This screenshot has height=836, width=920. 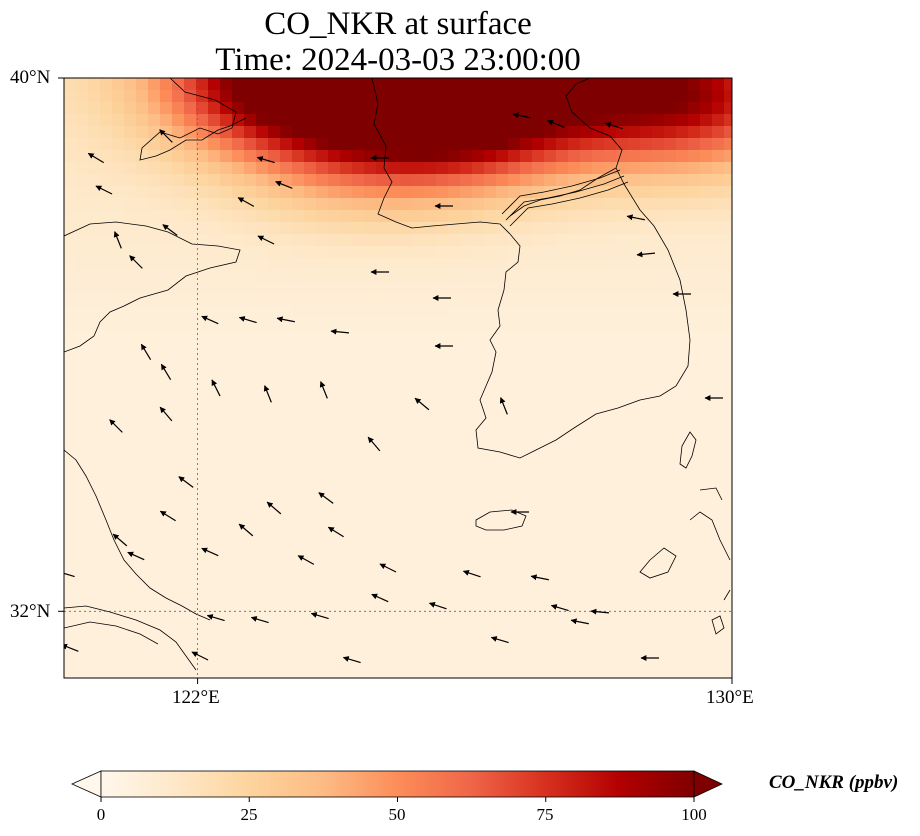 I want to click on wind-arrow, so click(x=284, y=184).